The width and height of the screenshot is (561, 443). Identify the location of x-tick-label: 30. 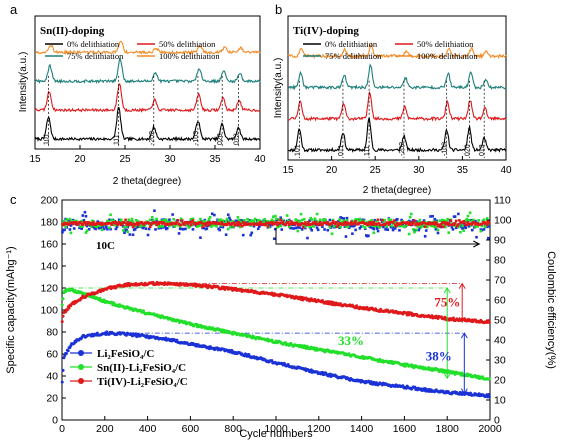
(170, 159).